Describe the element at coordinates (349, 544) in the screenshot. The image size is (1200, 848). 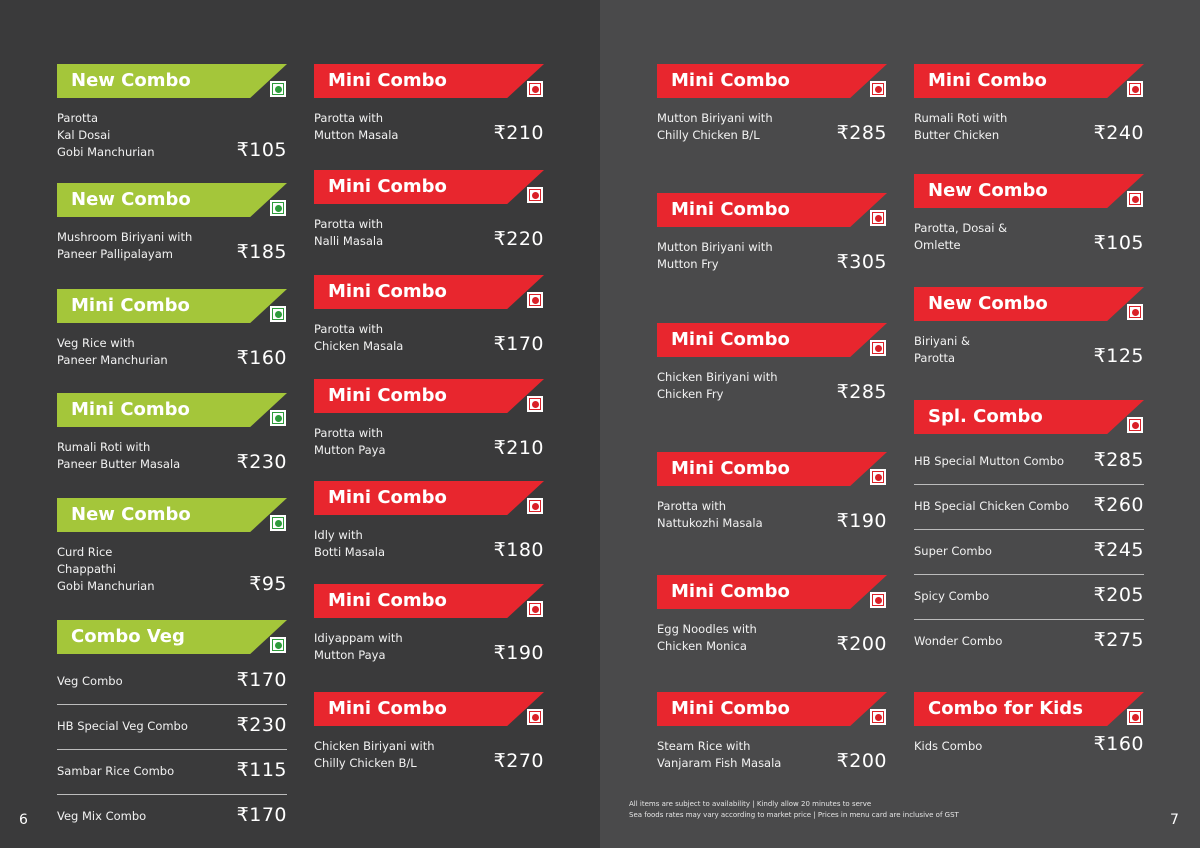
I see `item-description: Idly with Botti Masala` at that location.